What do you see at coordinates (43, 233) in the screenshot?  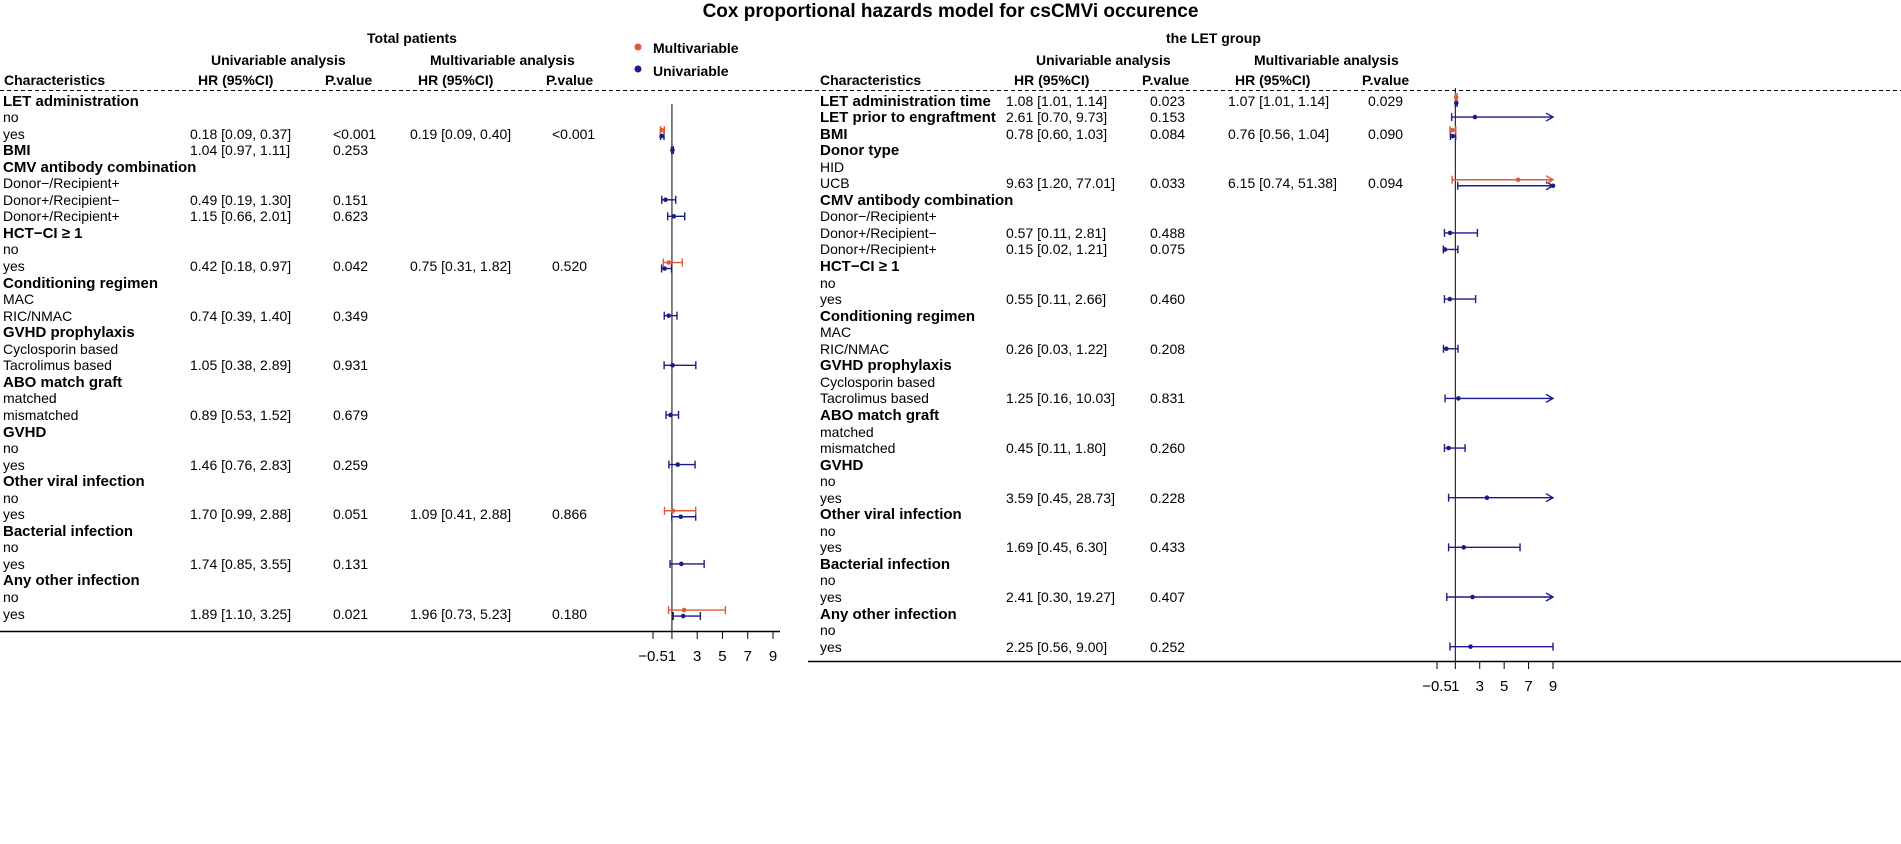 I see `left-row-label: HCT−CI ≥ 1` at bounding box center [43, 233].